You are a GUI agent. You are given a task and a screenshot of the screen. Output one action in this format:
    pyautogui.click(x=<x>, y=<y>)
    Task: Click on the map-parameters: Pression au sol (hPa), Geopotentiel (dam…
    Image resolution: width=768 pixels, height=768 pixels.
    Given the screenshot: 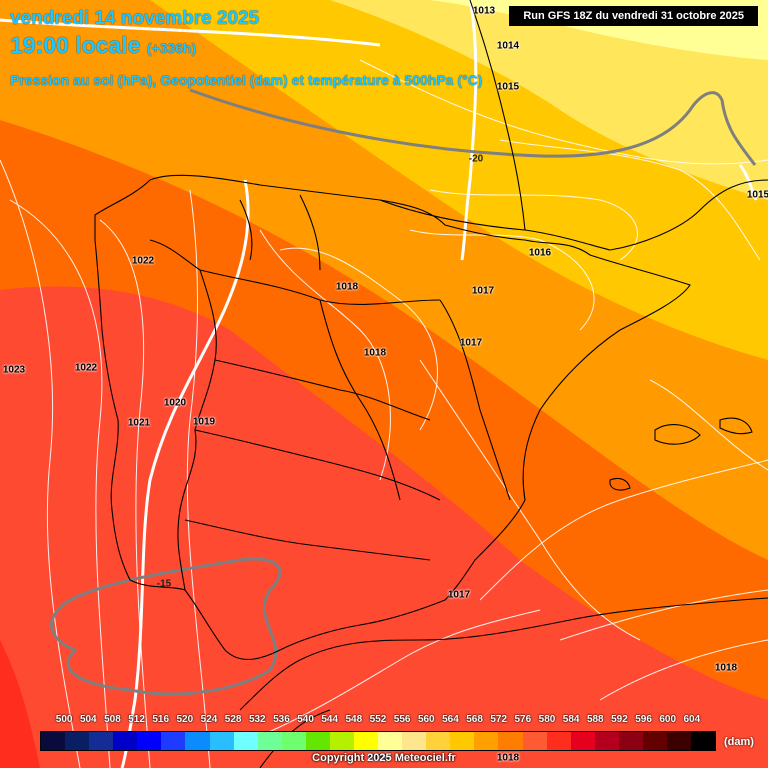 What is the action you would take?
    pyautogui.click(x=246, y=80)
    